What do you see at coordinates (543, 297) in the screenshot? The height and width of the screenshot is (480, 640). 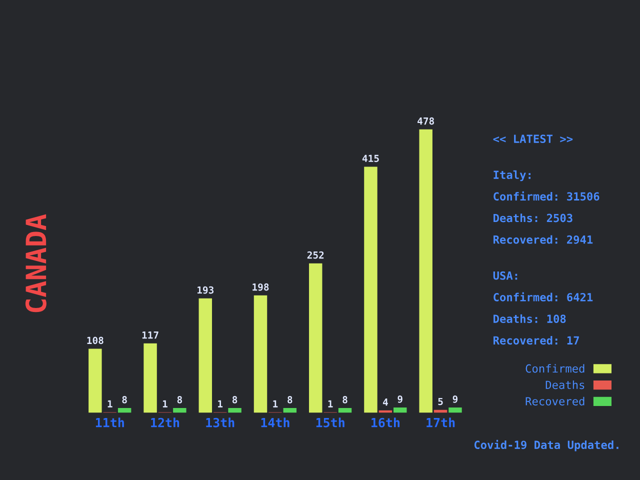 I see `text: Confirmed: 6421` at bounding box center [543, 297].